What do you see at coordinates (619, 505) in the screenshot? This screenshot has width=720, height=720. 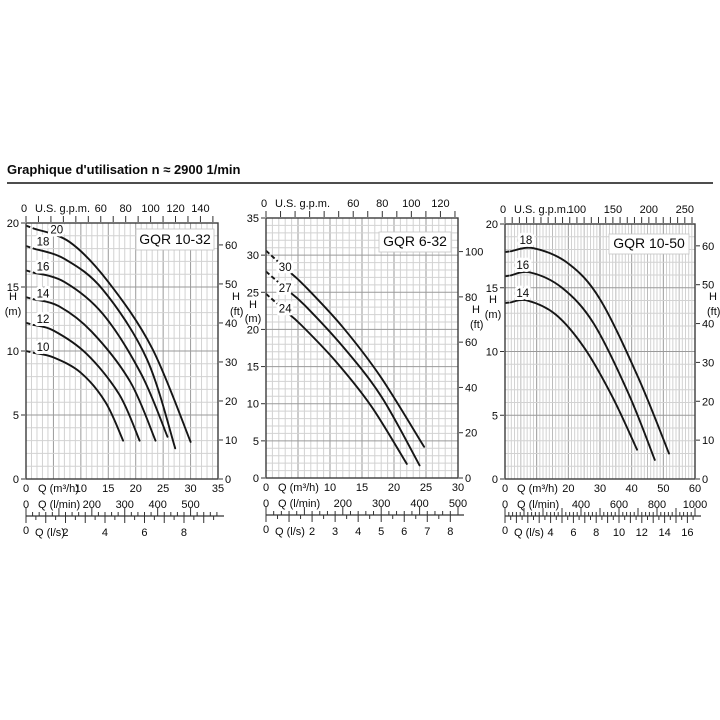 I see `svg-text: 600` at bounding box center [619, 505].